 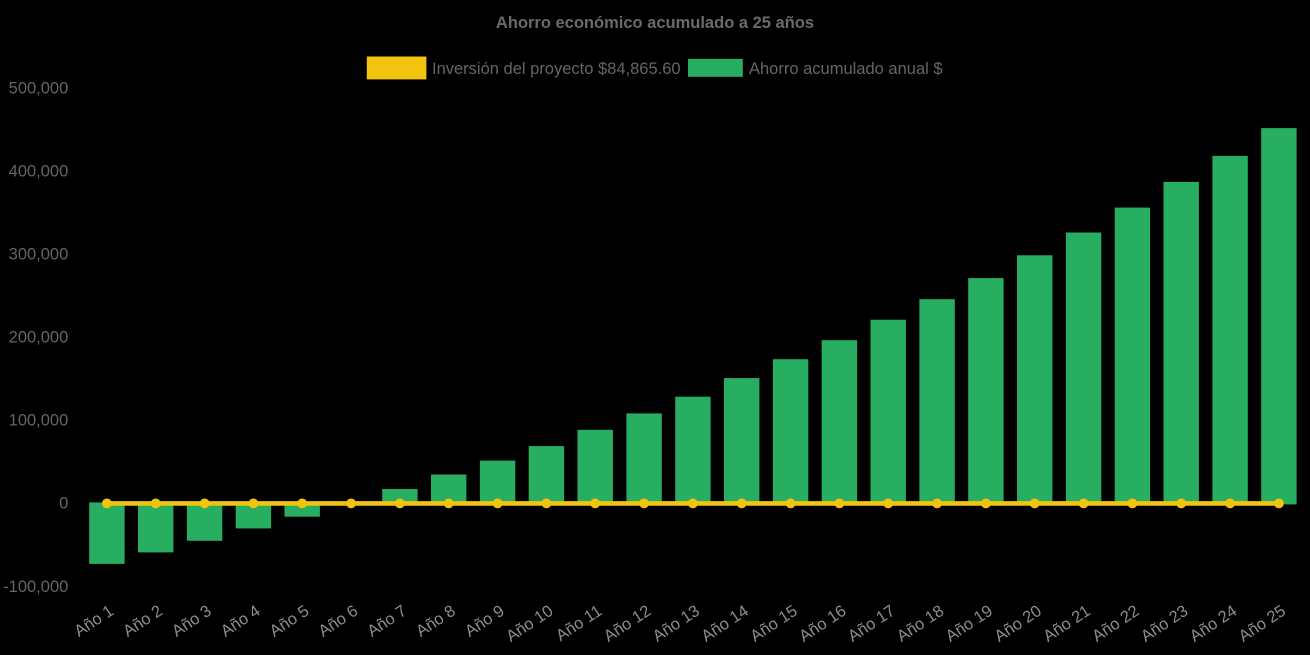 I want to click on svg-text: 0, so click(x=63, y=504).